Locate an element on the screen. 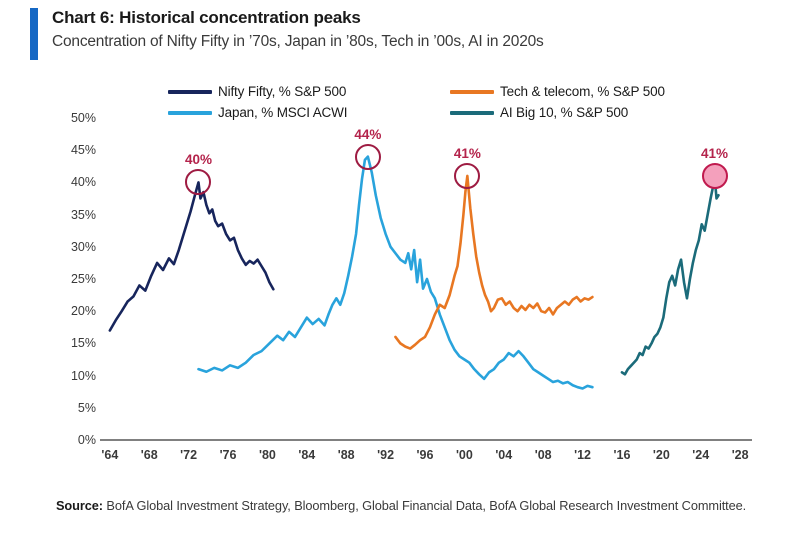  x-axis-tick-label: '92 is located at coordinates (386, 455).